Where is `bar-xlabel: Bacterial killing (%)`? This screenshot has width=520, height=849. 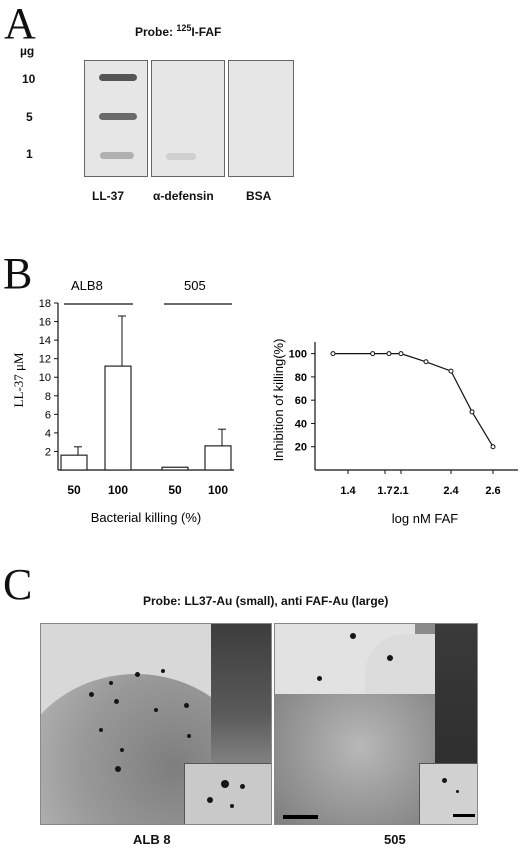 bar-xlabel: Bacterial killing (%) is located at coordinates (146, 517).